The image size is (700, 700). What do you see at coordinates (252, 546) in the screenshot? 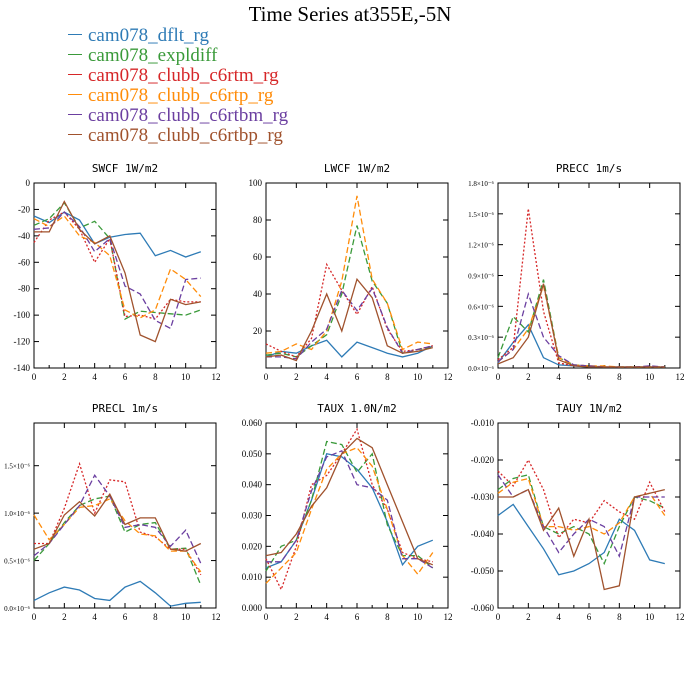
I see `y-tick-label: 0.020` at bounding box center [252, 546].